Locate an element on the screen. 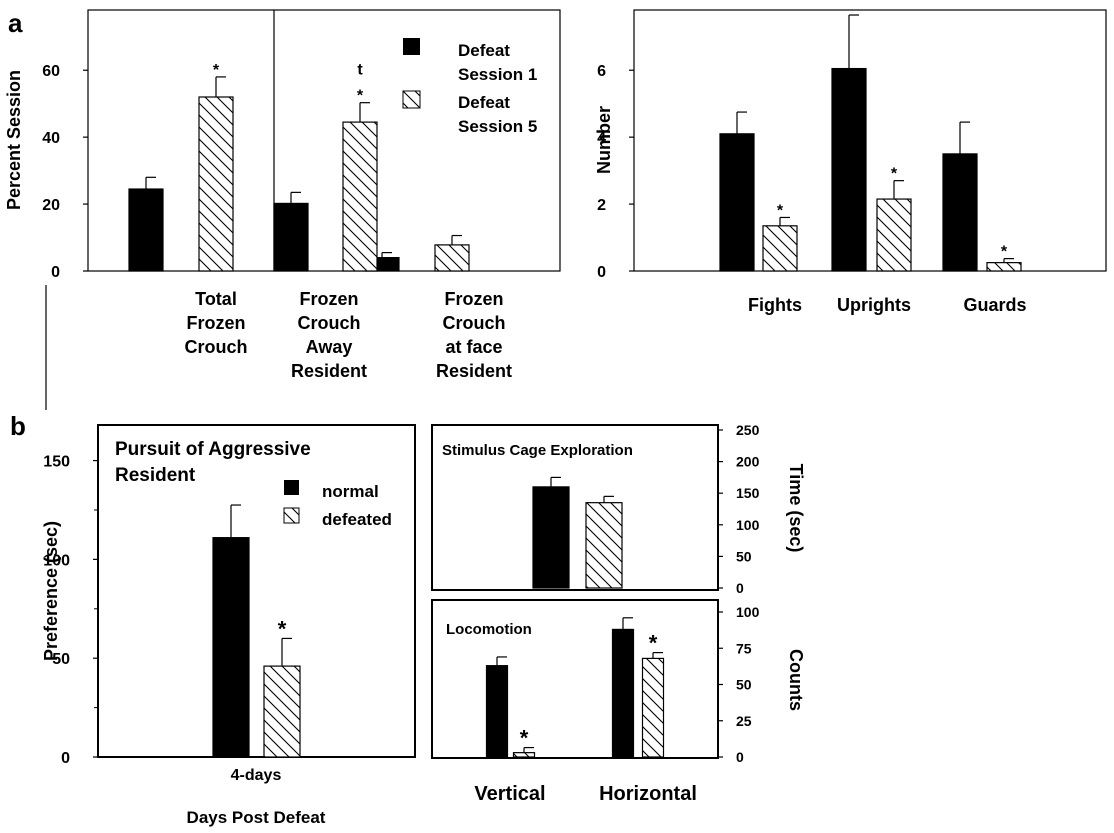  a-right-bar-s0-c2 is located at coordinates (960, 212).